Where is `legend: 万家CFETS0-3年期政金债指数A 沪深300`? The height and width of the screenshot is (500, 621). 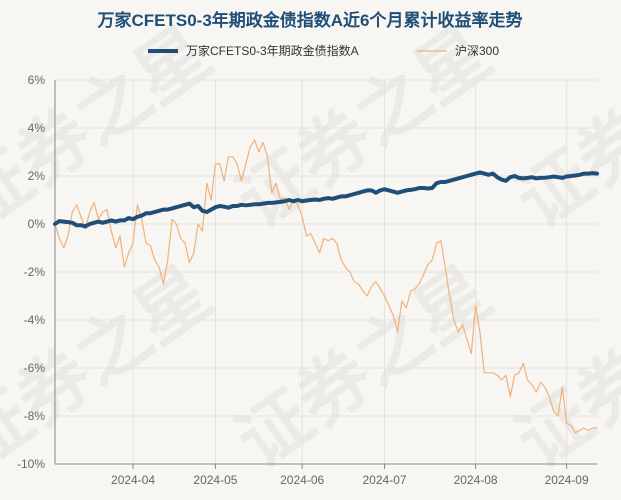 legend: 万家CFETS0-3年期政金债指数A 沪深300 is located at coordinates (323, 50).